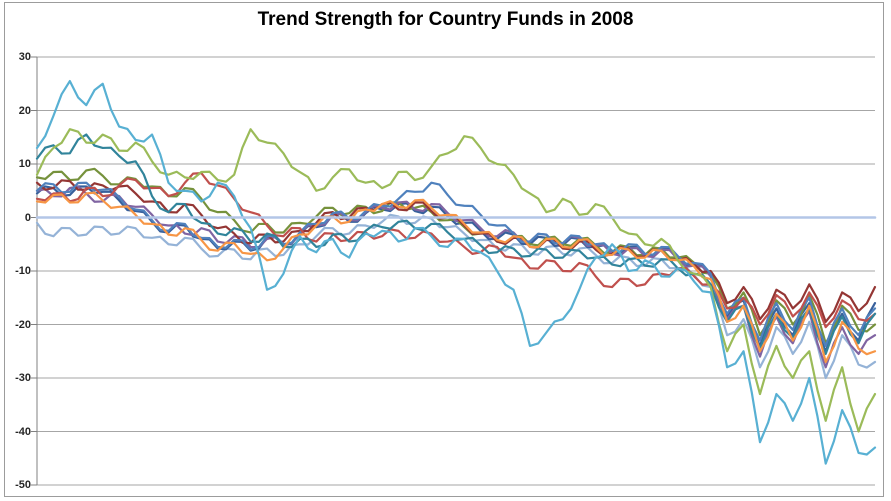  I want to click on y-axis-tick-label: 30, so click(24, 57).